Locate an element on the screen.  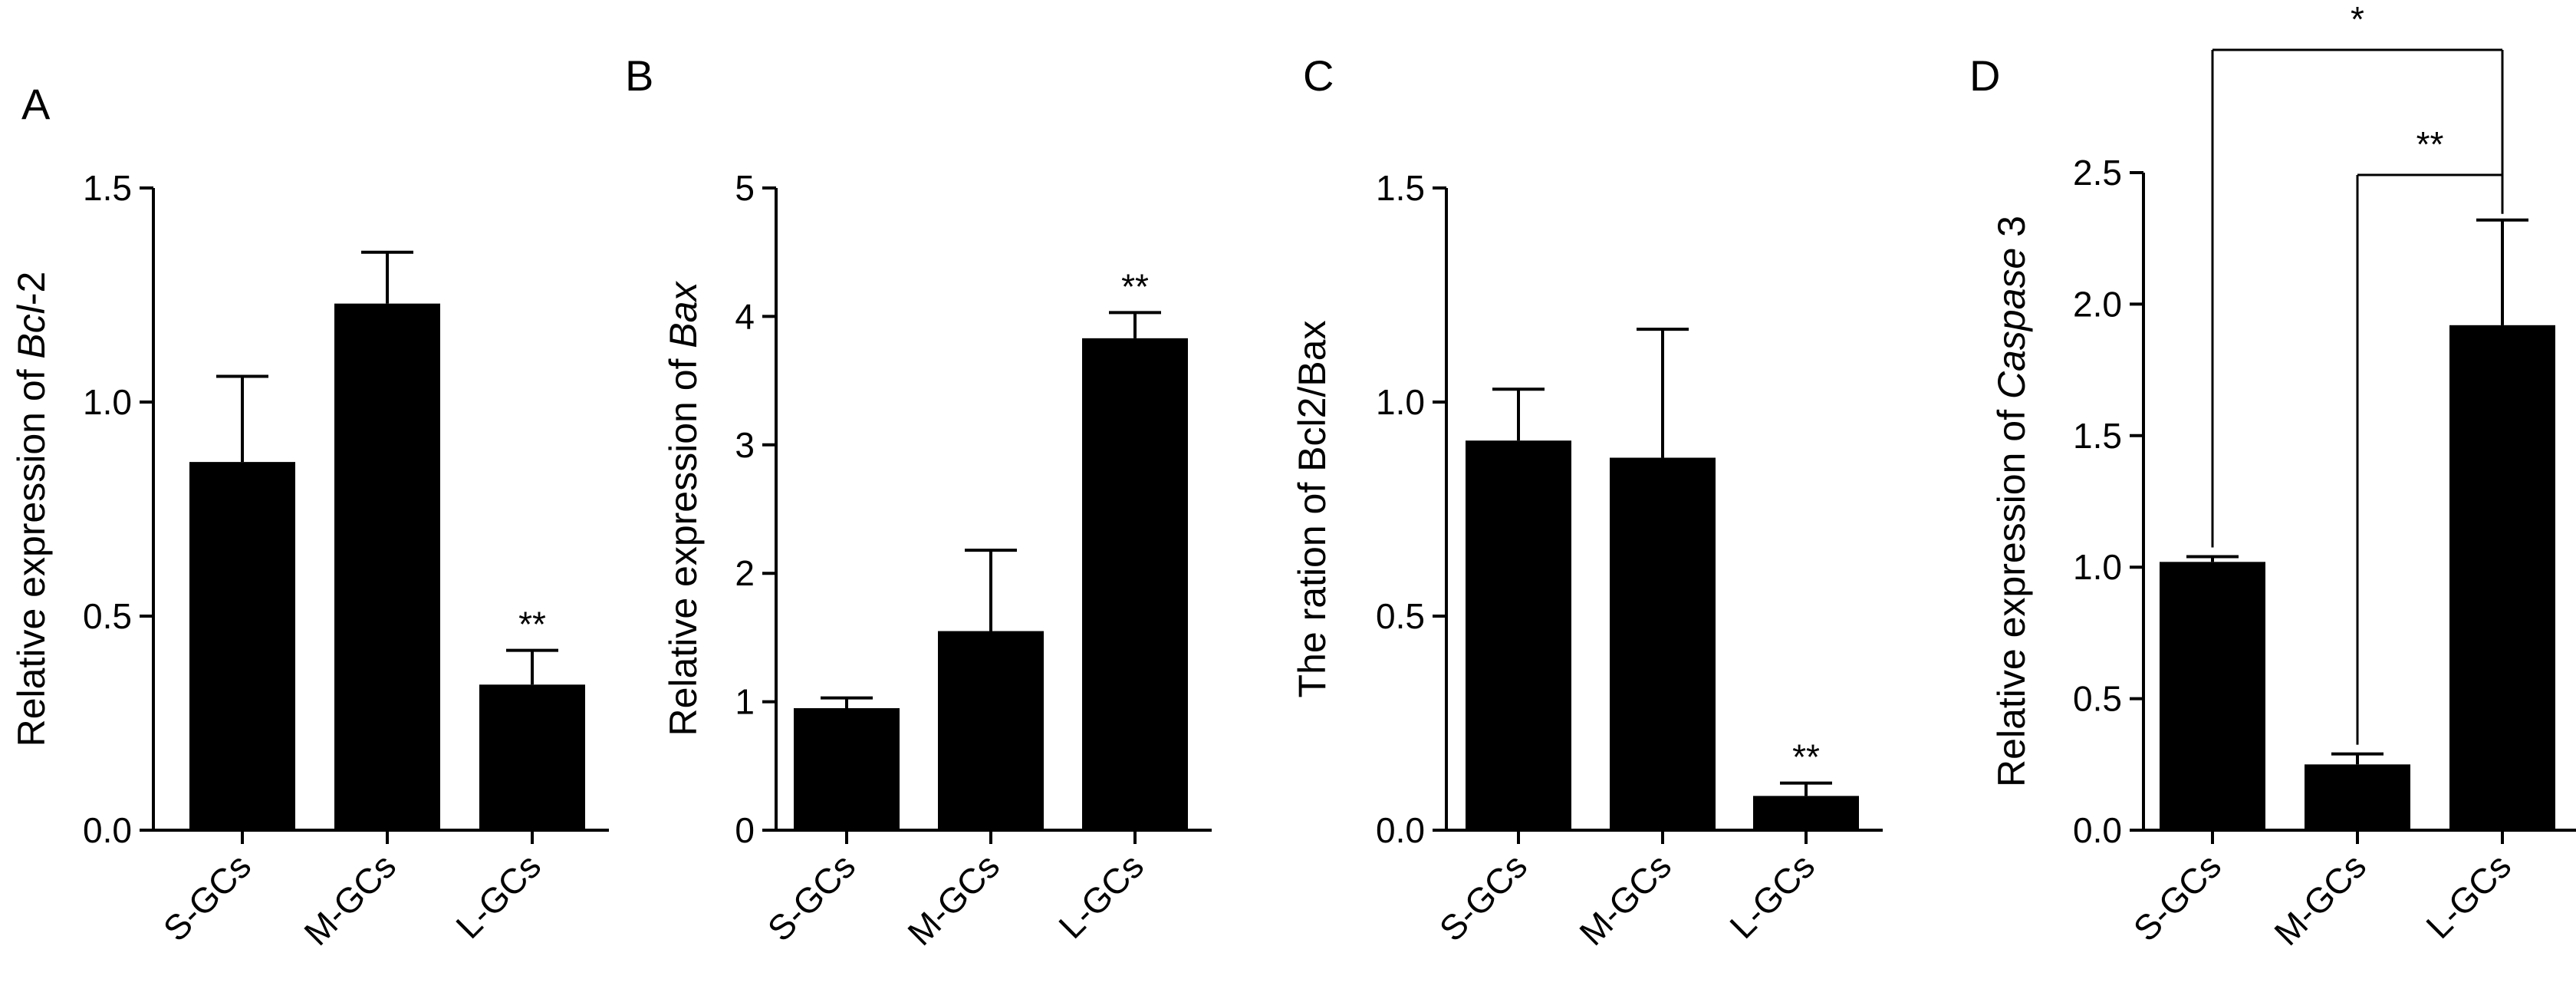
y-tick-label: 3 is located at coordinates (745, 445).